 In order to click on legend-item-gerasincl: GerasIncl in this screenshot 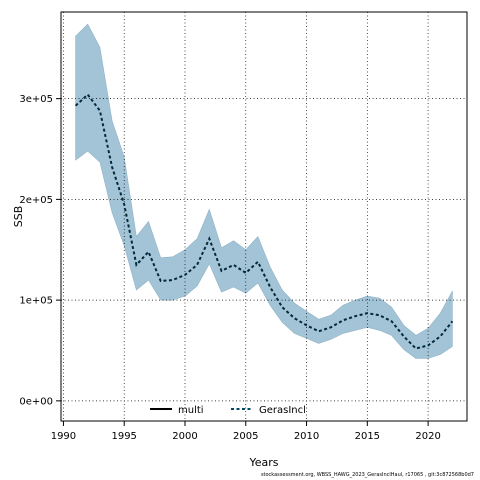, I will do `click(268, 410)`.